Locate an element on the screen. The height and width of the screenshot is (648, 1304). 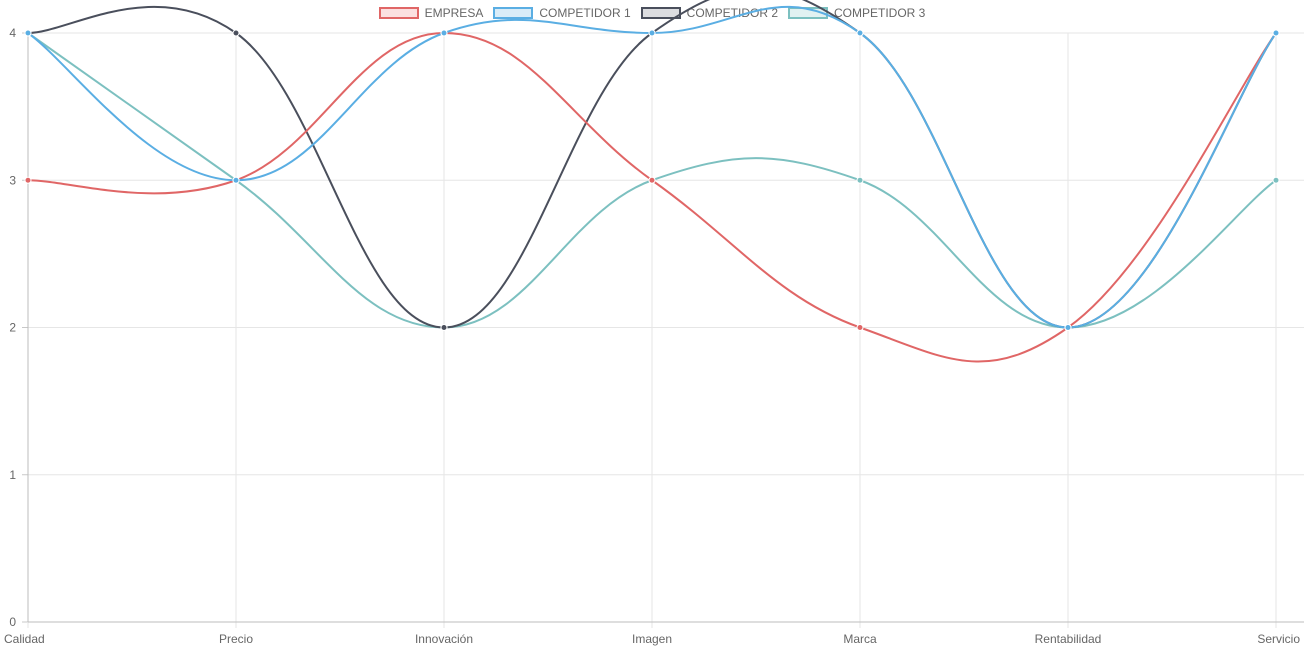
legend-label-competidor-2: COMPETIDOR 2 is located at coordinates (732, 13).